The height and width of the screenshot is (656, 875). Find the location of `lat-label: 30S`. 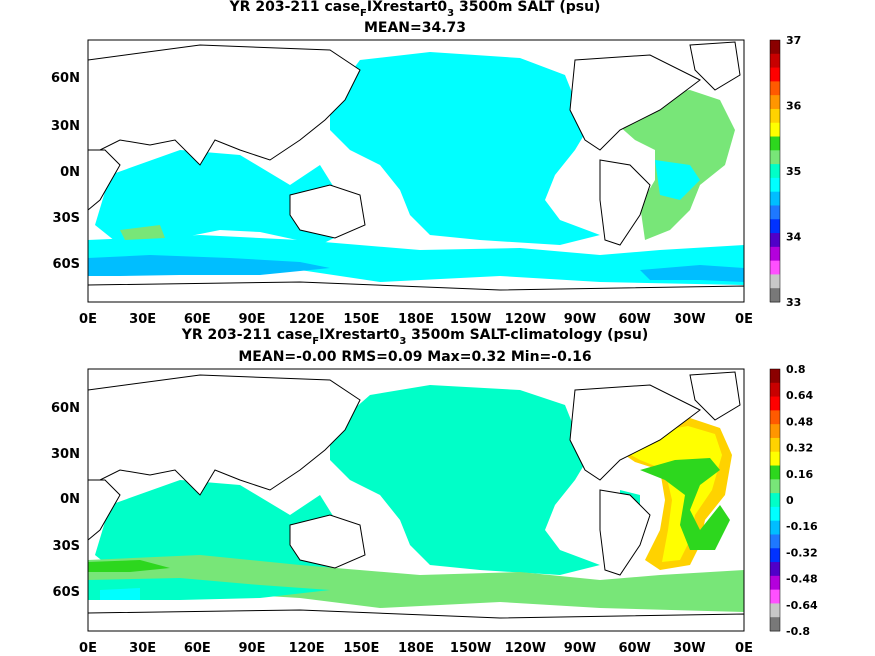

lat-label: 30S is located at coordinates (66, 546).